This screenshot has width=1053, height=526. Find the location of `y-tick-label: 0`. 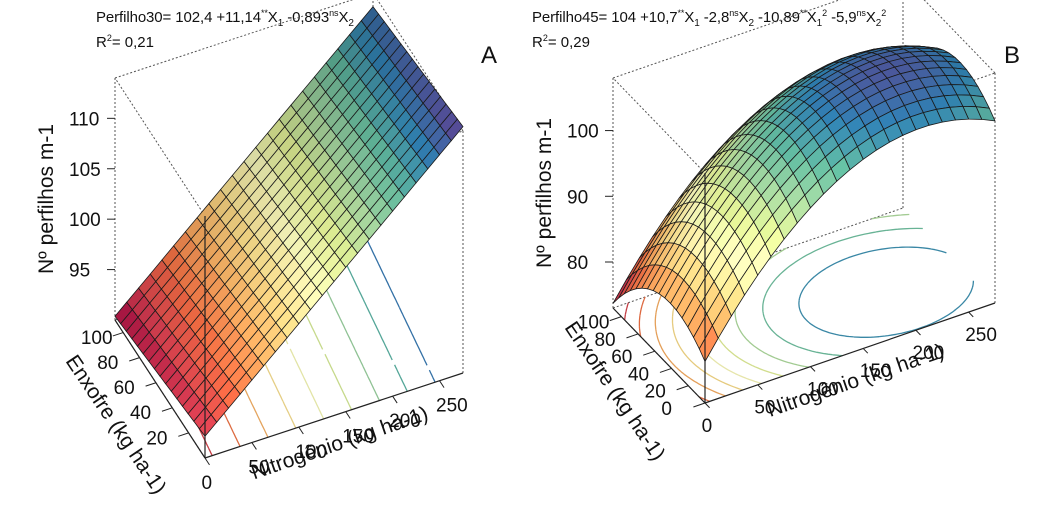

y-tick-label: 0 is located at coordinates (666, 409).